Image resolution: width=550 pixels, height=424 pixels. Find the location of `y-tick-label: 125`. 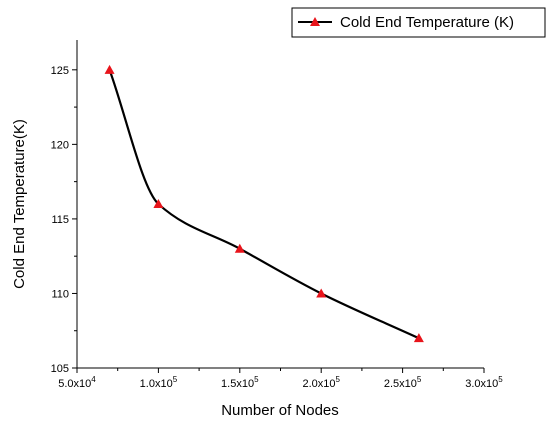

y-tick-label: 125 is located at coordinates (60, 71).